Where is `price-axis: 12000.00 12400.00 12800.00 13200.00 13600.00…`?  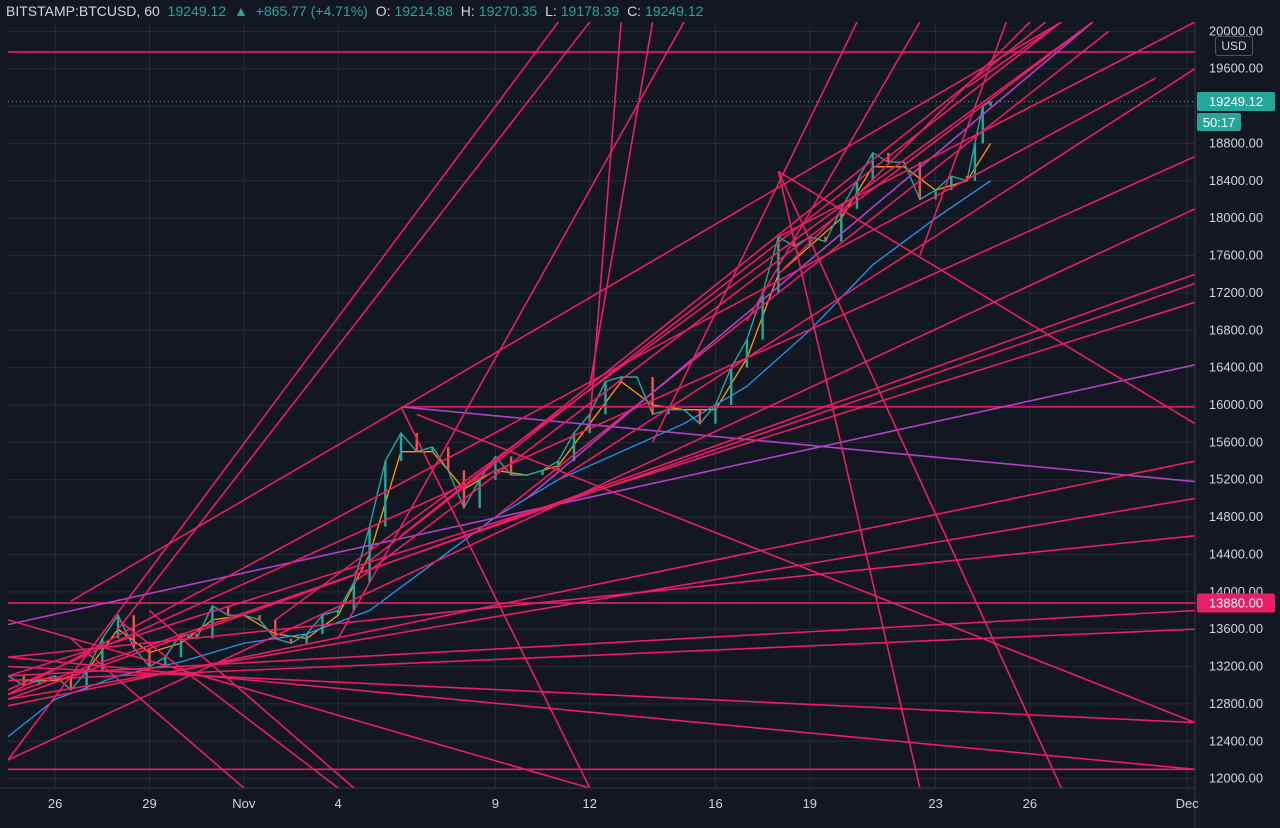
price-axis: 12000.00 12400.00 12800.00 13200.00 13600.00… is located at coordinates (1236, 404).